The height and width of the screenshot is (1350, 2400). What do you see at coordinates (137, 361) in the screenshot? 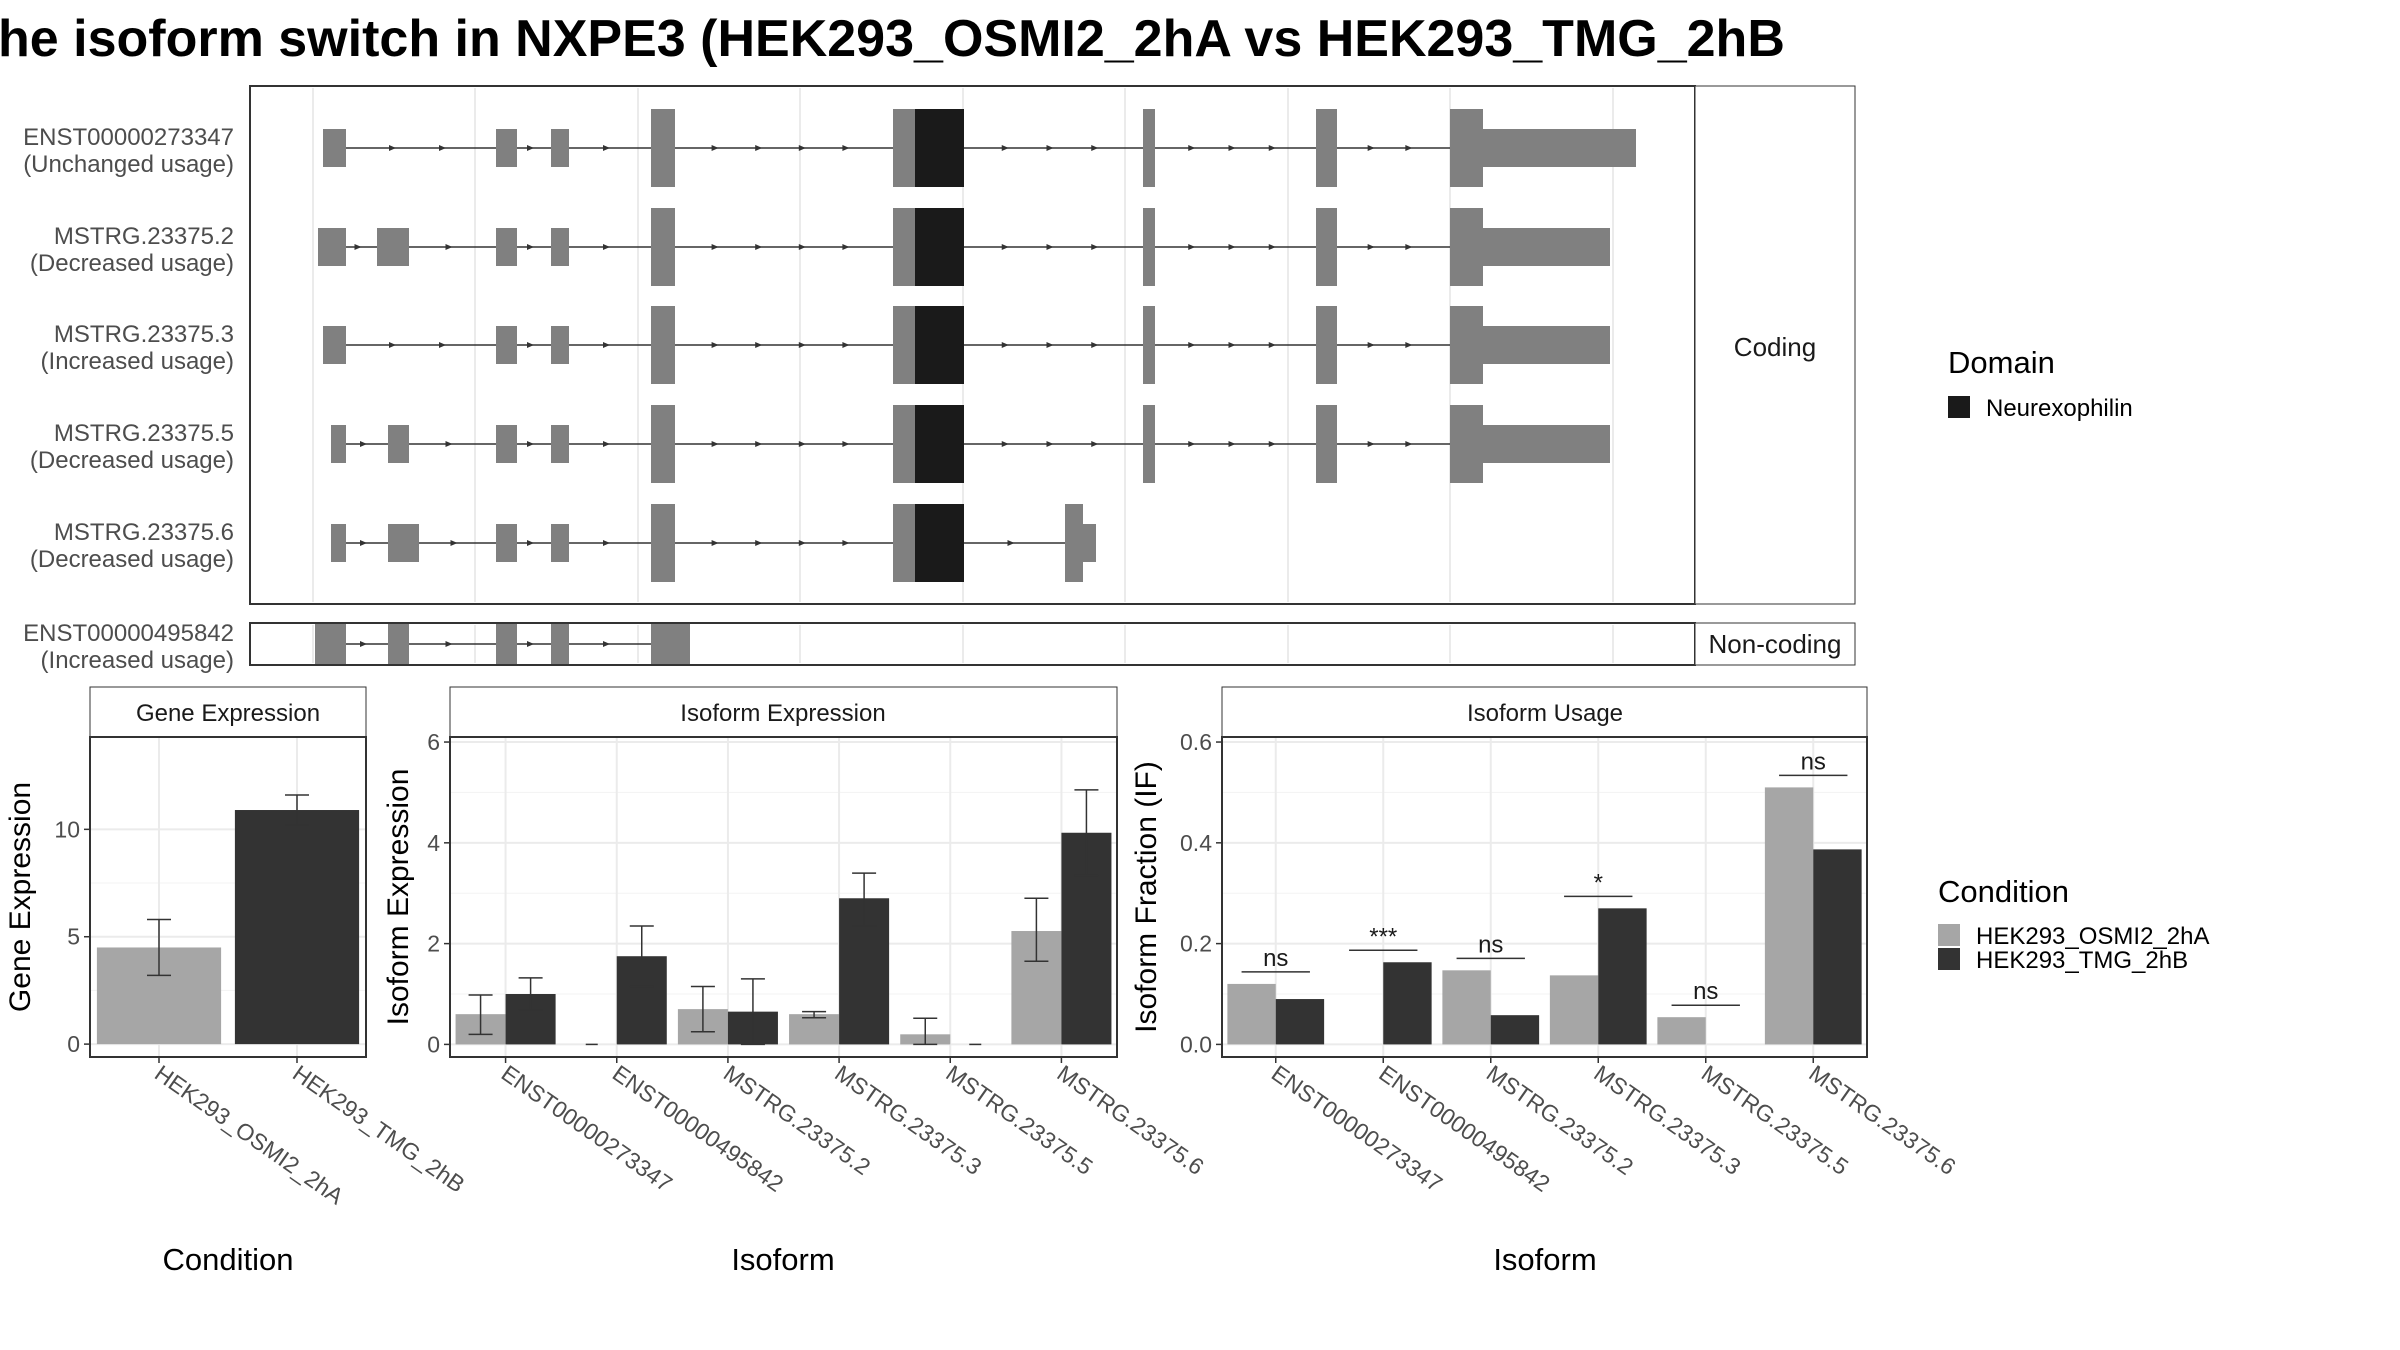
I see `transcript-usage-label: (Increased usage)` at bounding box center [137, 361].